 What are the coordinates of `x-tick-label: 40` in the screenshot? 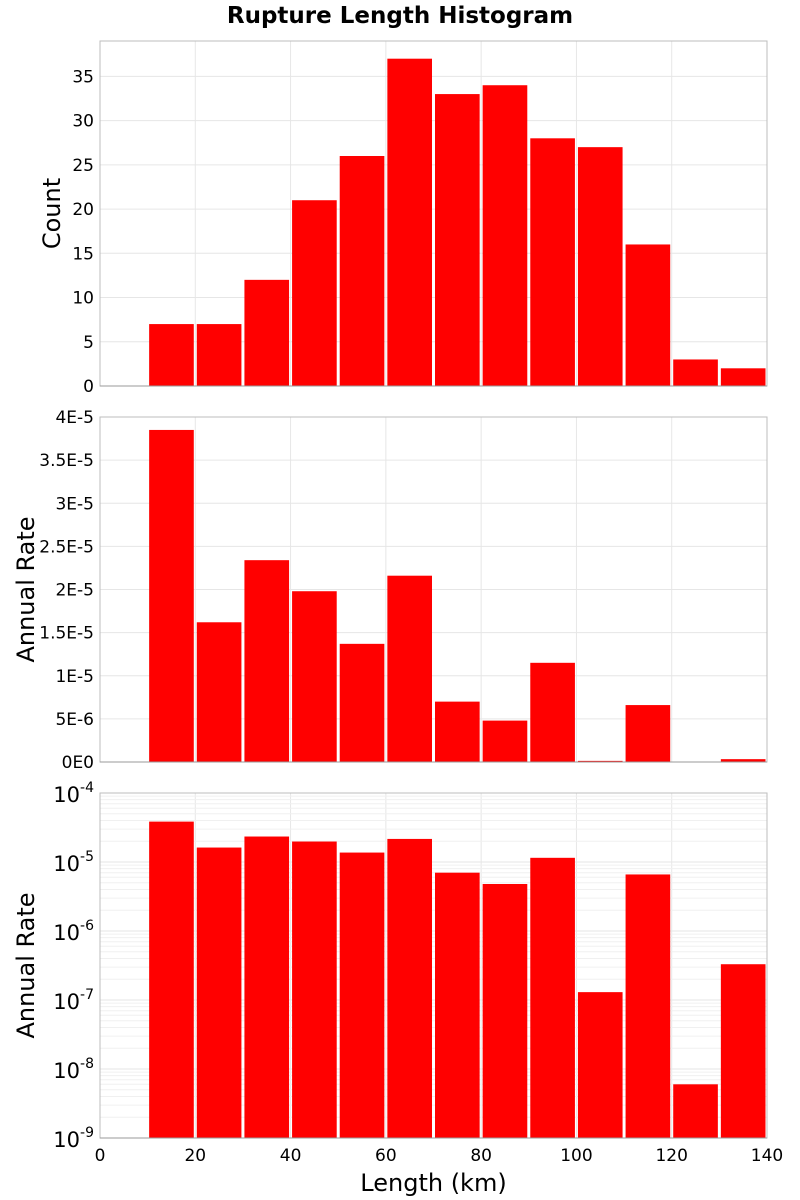 It's located at (291, 1156).